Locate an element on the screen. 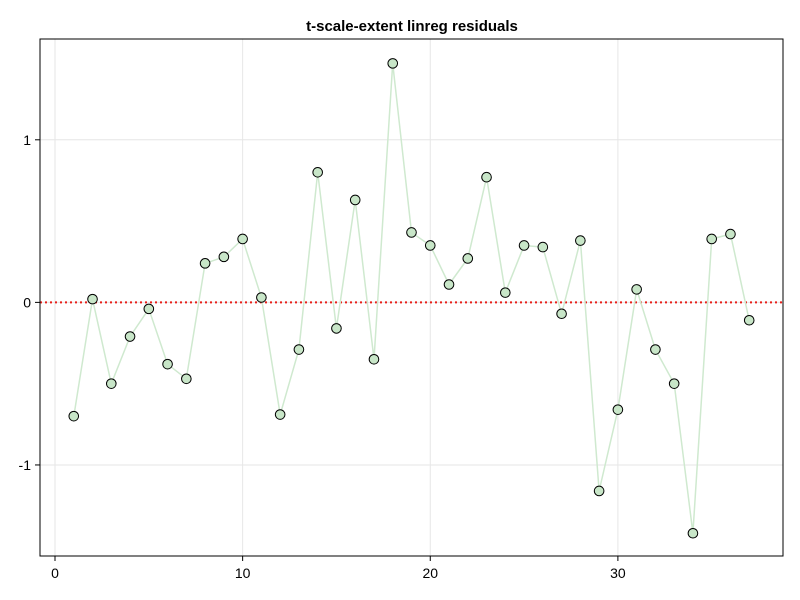  y-tick-label: 1 is located at coordinates (27, 140).